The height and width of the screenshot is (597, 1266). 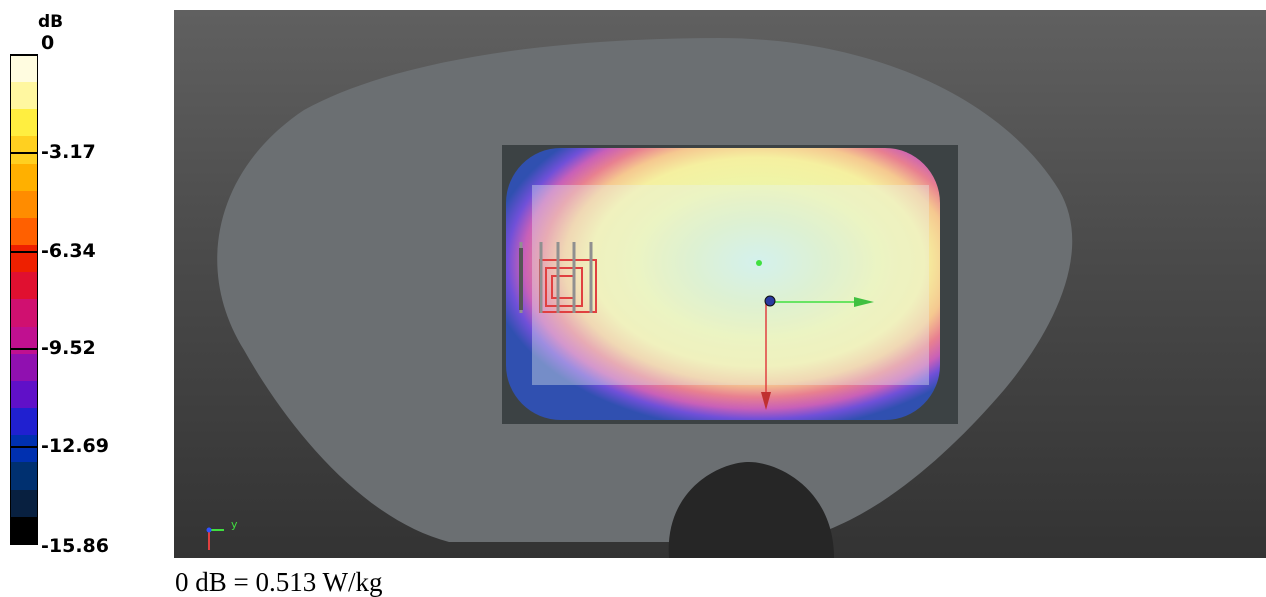 I want to click on color-scale-legend: dB 0 -3.17 -6.34 -9.52 -12.69 -15.86, so click(x=85, y=280).